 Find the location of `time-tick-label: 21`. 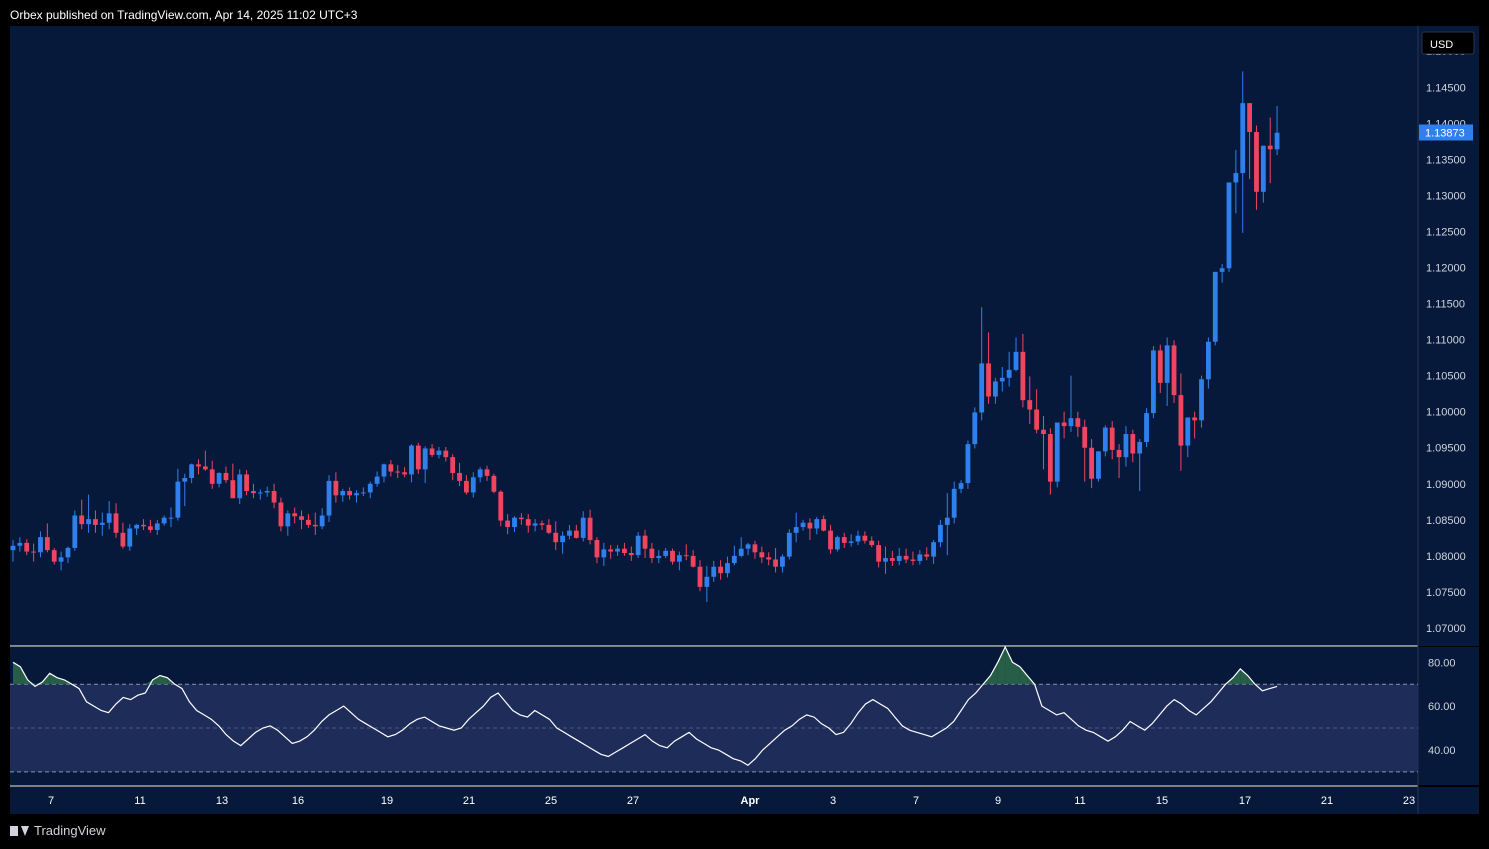

time-tick-label: 21 is located at coordinates (469, 801).